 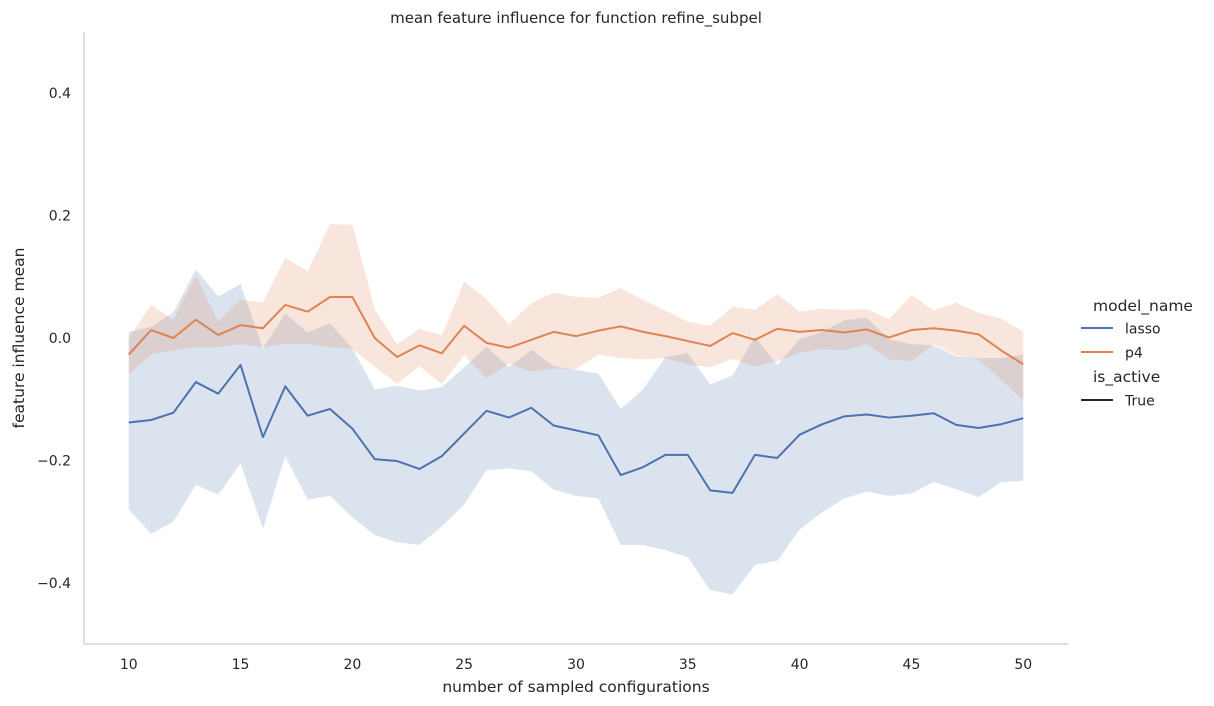 I want to click on y-tick-label: −0.4, so click(x=54, y=584).